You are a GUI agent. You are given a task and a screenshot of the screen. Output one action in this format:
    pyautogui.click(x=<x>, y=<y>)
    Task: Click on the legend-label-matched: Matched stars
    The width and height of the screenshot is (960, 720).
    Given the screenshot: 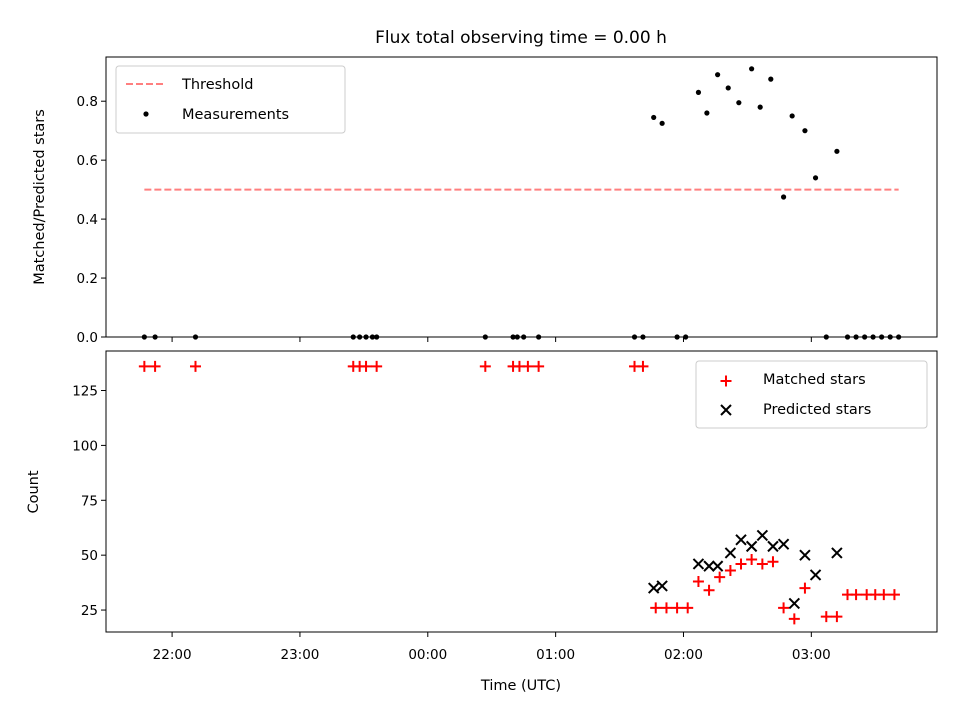 What is the action you would take?
    pyautogui.click(x=814, y=380)
    